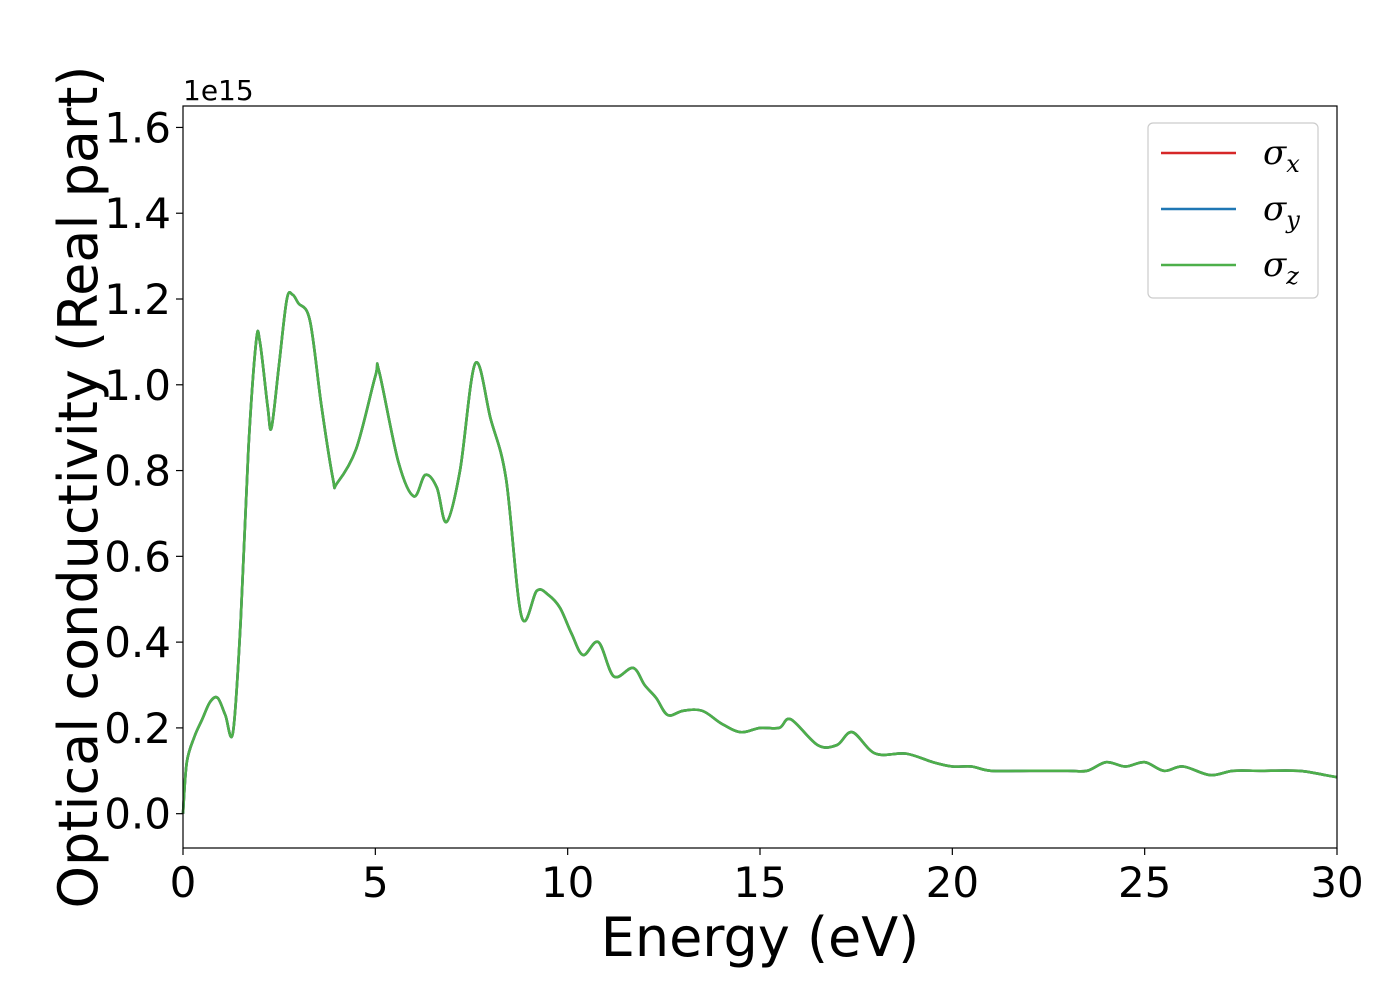  Describe the element at coordinates (1281, 155) in the screenshot. I see `legend-label: σx` at that location.